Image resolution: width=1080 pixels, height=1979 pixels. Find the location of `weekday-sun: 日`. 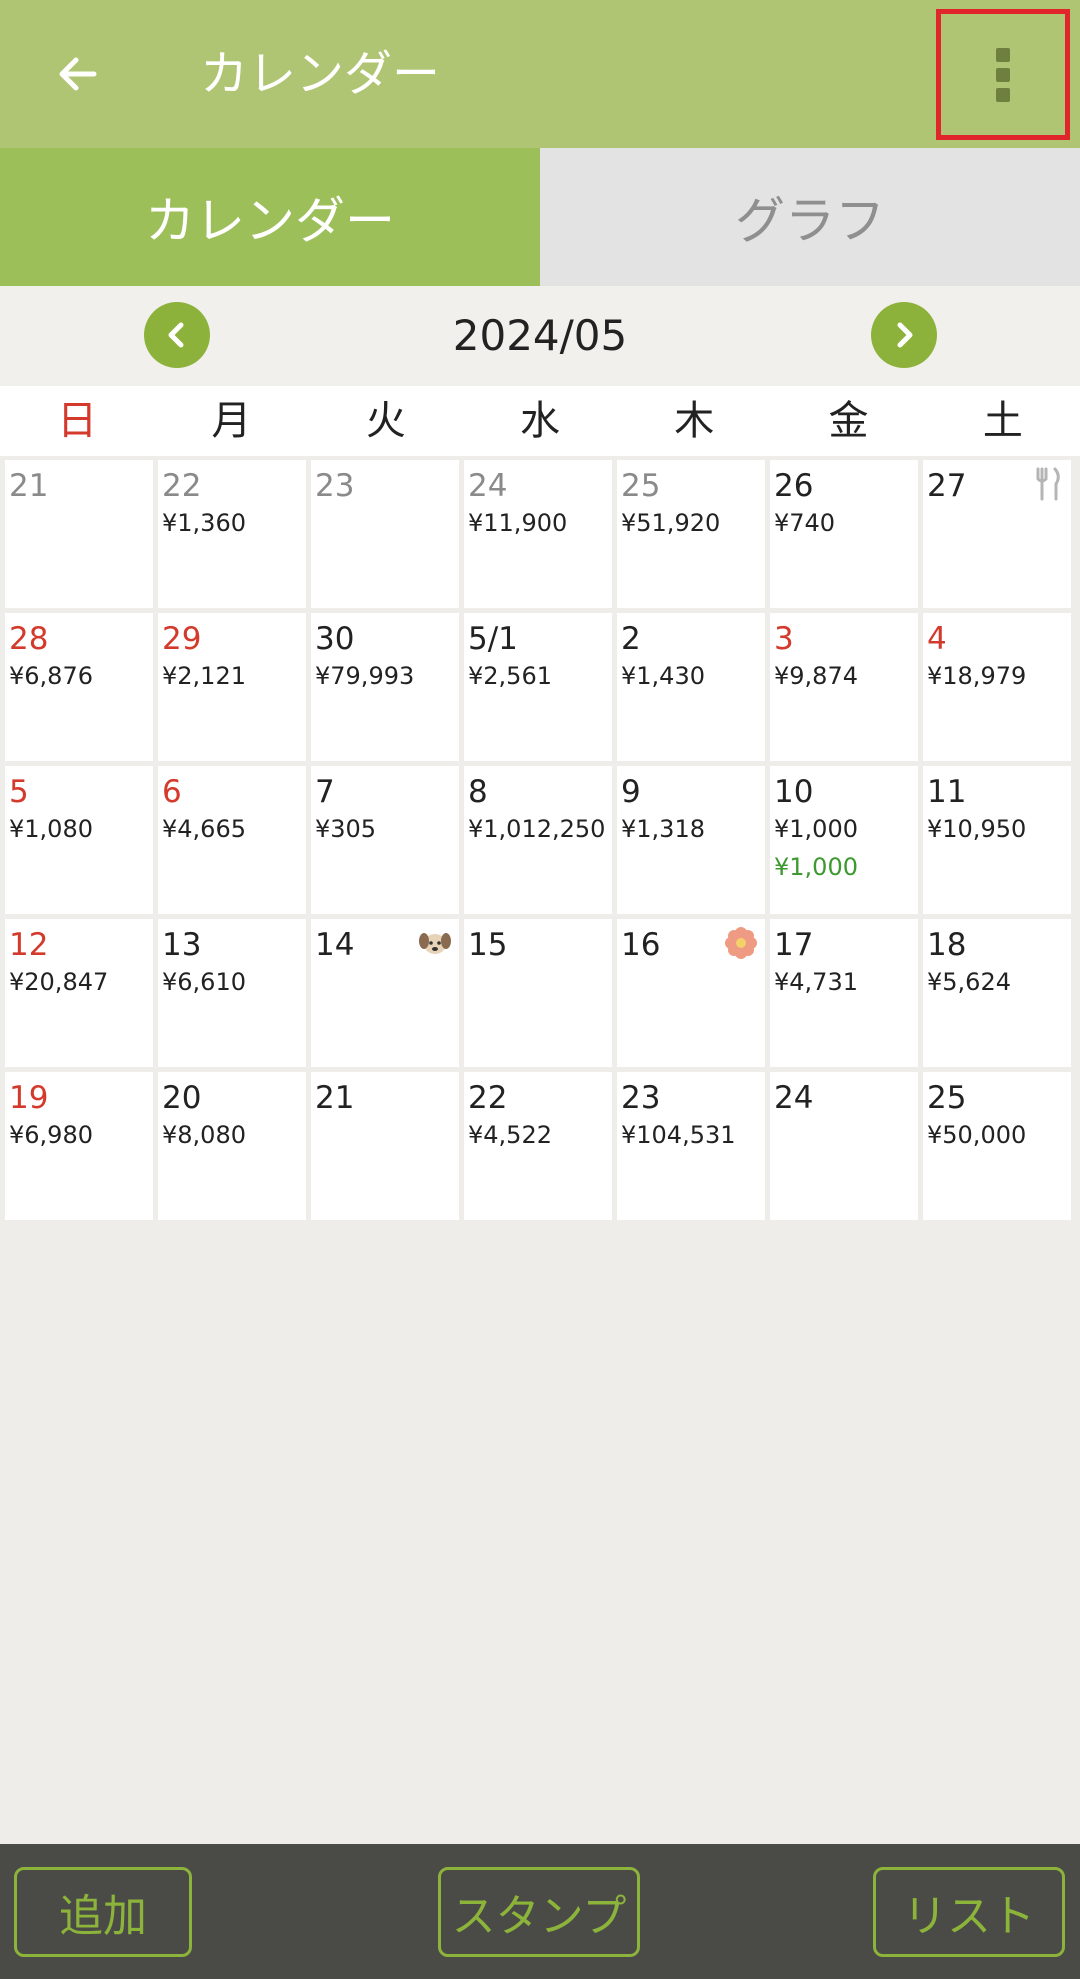

weekday-sun: 日 is located at coordinates (77, 421).